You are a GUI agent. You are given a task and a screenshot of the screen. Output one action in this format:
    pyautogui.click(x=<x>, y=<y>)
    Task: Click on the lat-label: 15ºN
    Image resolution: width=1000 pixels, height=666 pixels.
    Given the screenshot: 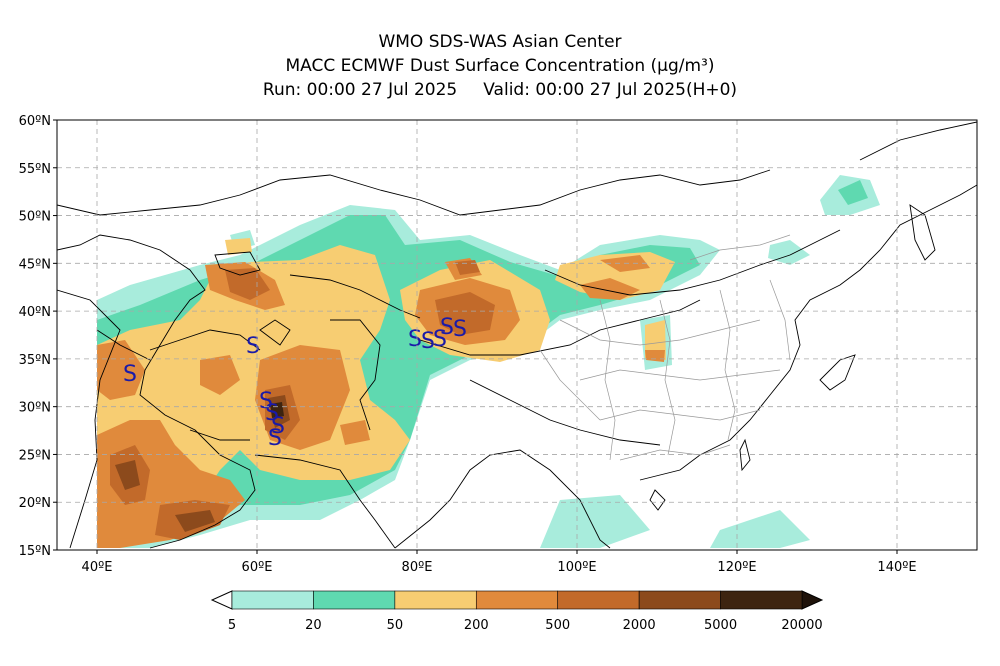 What is the action you would take?
    pyautogui.click(x=35, y=551)
    